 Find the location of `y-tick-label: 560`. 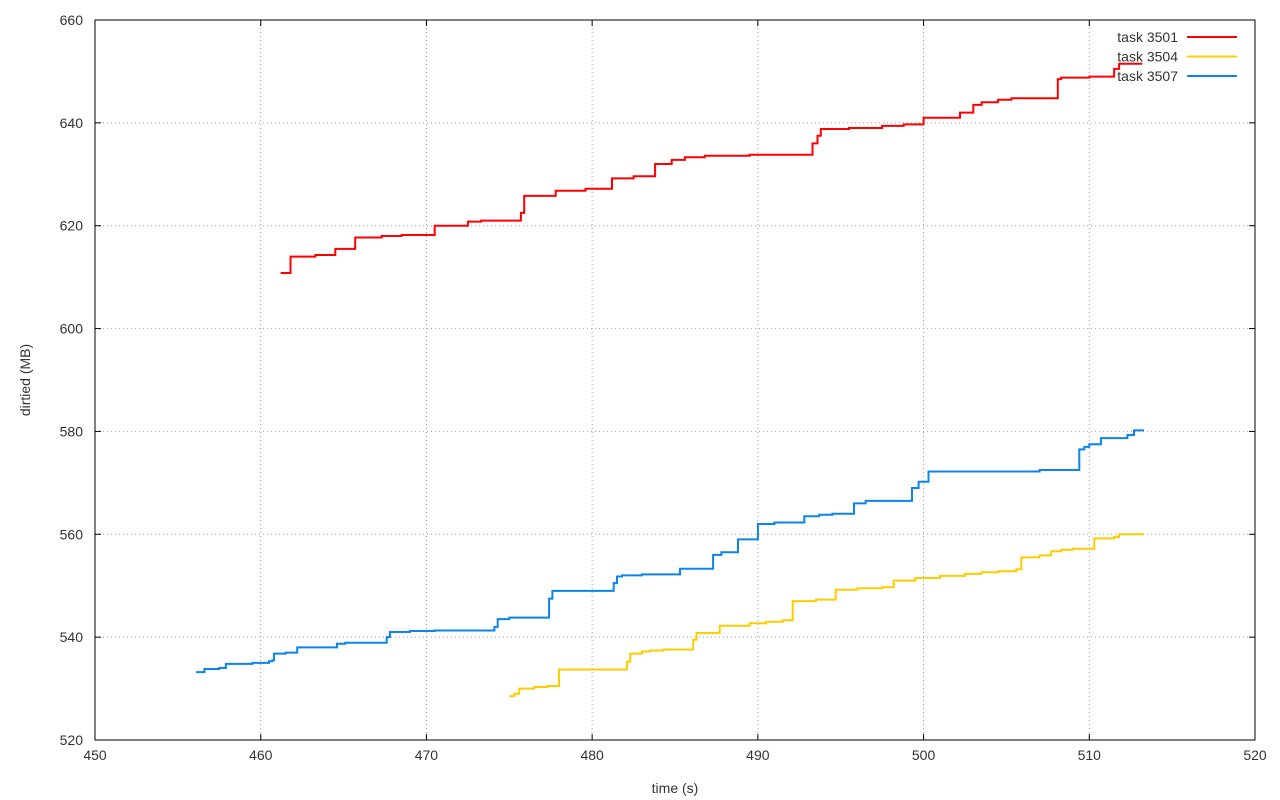

y-tick-label: 560 is located at coordinates (72, 534).